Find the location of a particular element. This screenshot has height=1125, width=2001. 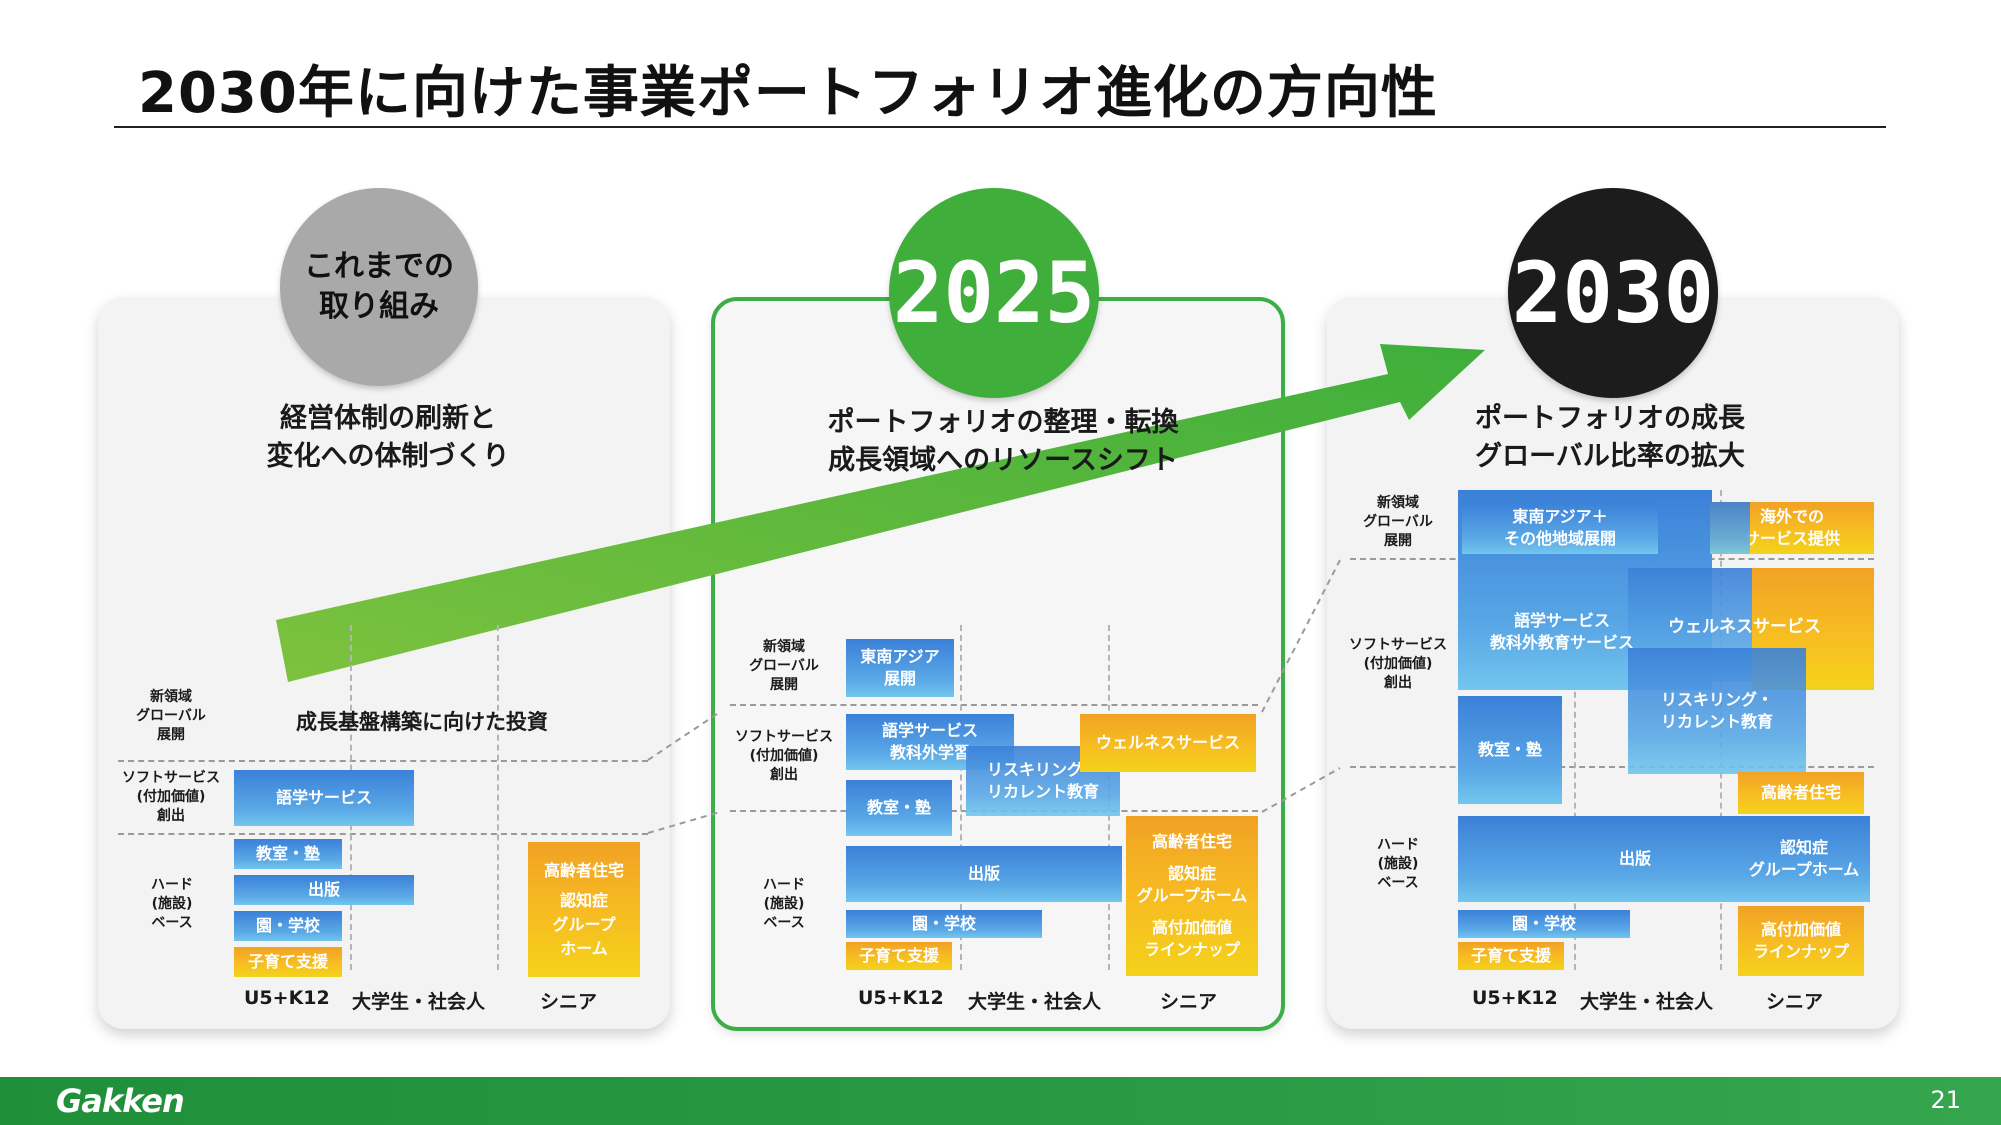

row-label-text: ベース is located at coordinates (784, 923).